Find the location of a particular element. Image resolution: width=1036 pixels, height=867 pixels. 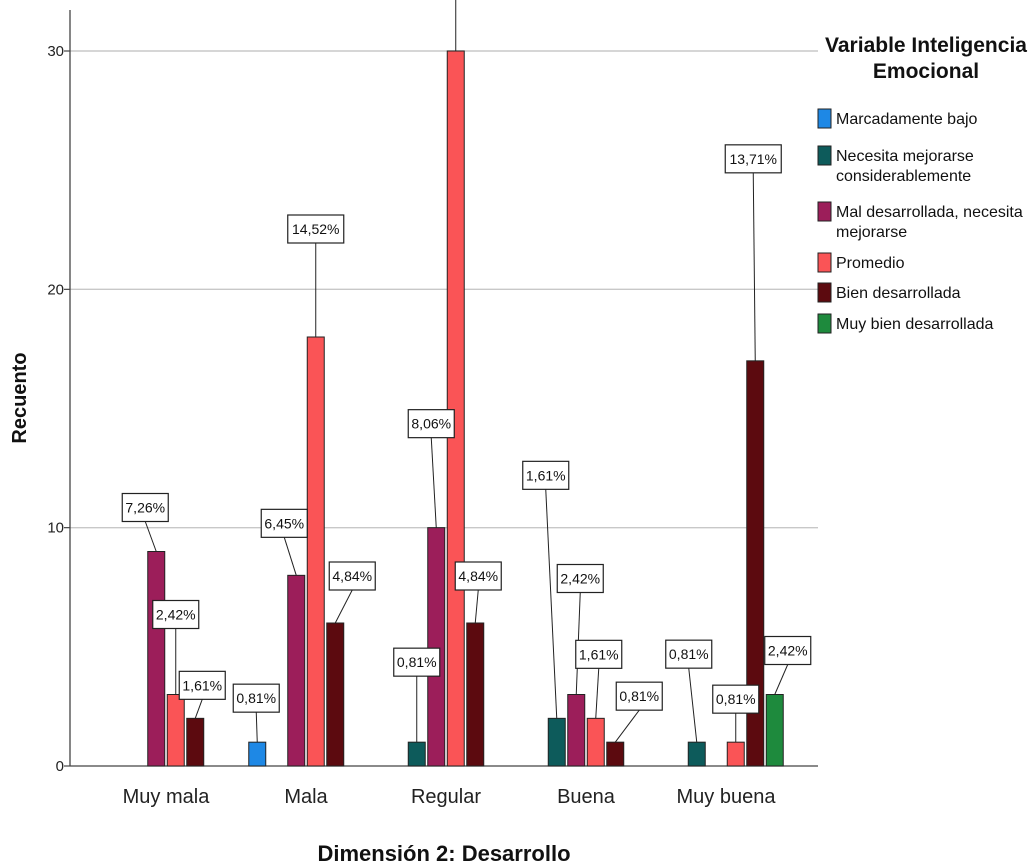

legend-entry: Bien desarrollada is located at coordinates (898, 293).